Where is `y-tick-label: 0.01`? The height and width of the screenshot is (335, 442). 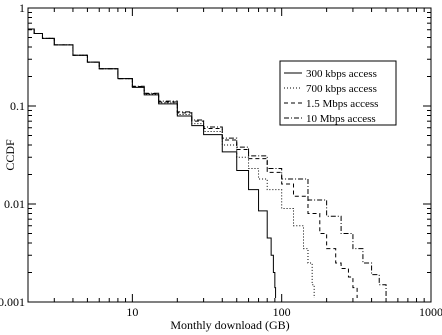 y-tick-label: 0.01 is located at coordinates (14, 204).